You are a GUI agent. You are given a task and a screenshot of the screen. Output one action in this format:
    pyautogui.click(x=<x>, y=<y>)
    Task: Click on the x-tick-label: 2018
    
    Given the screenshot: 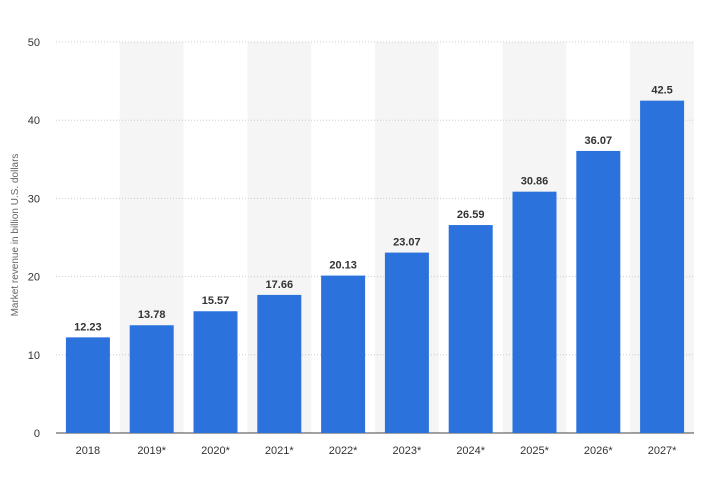 What is the action you would take?
    pyautogui.click(x=88, y=451)
    